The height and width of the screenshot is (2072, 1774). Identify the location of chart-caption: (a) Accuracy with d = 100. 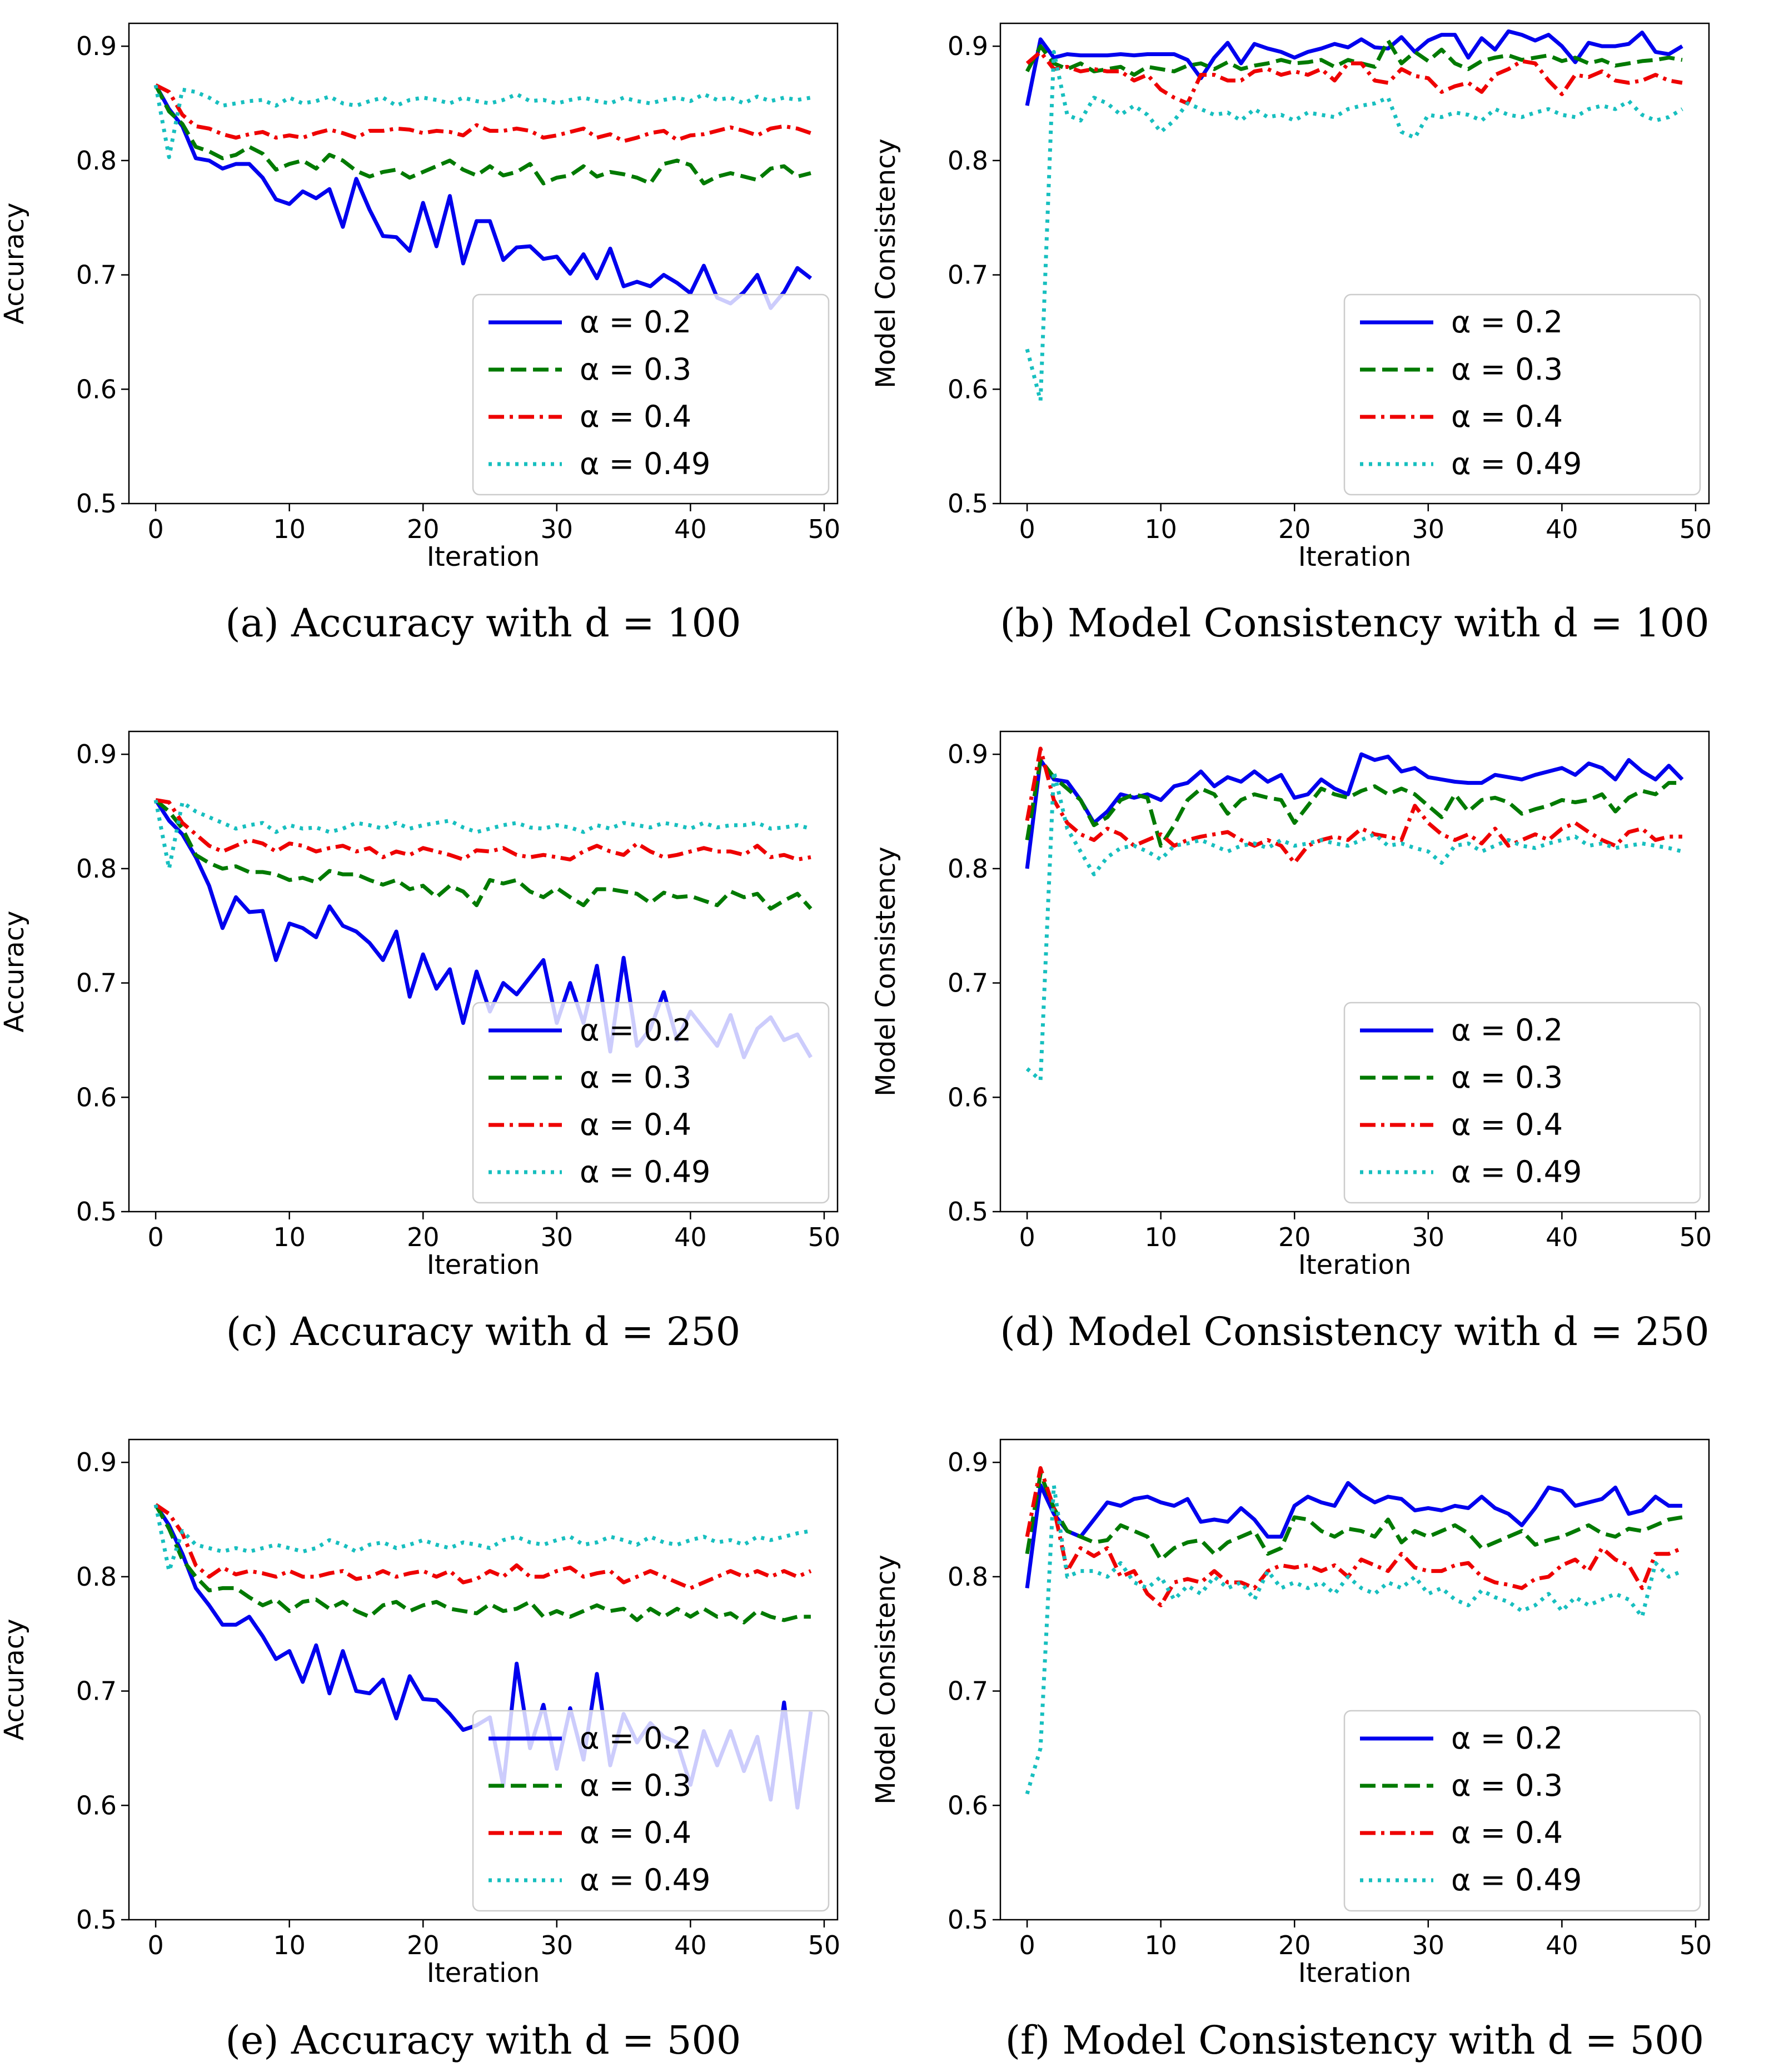
(483, 623).